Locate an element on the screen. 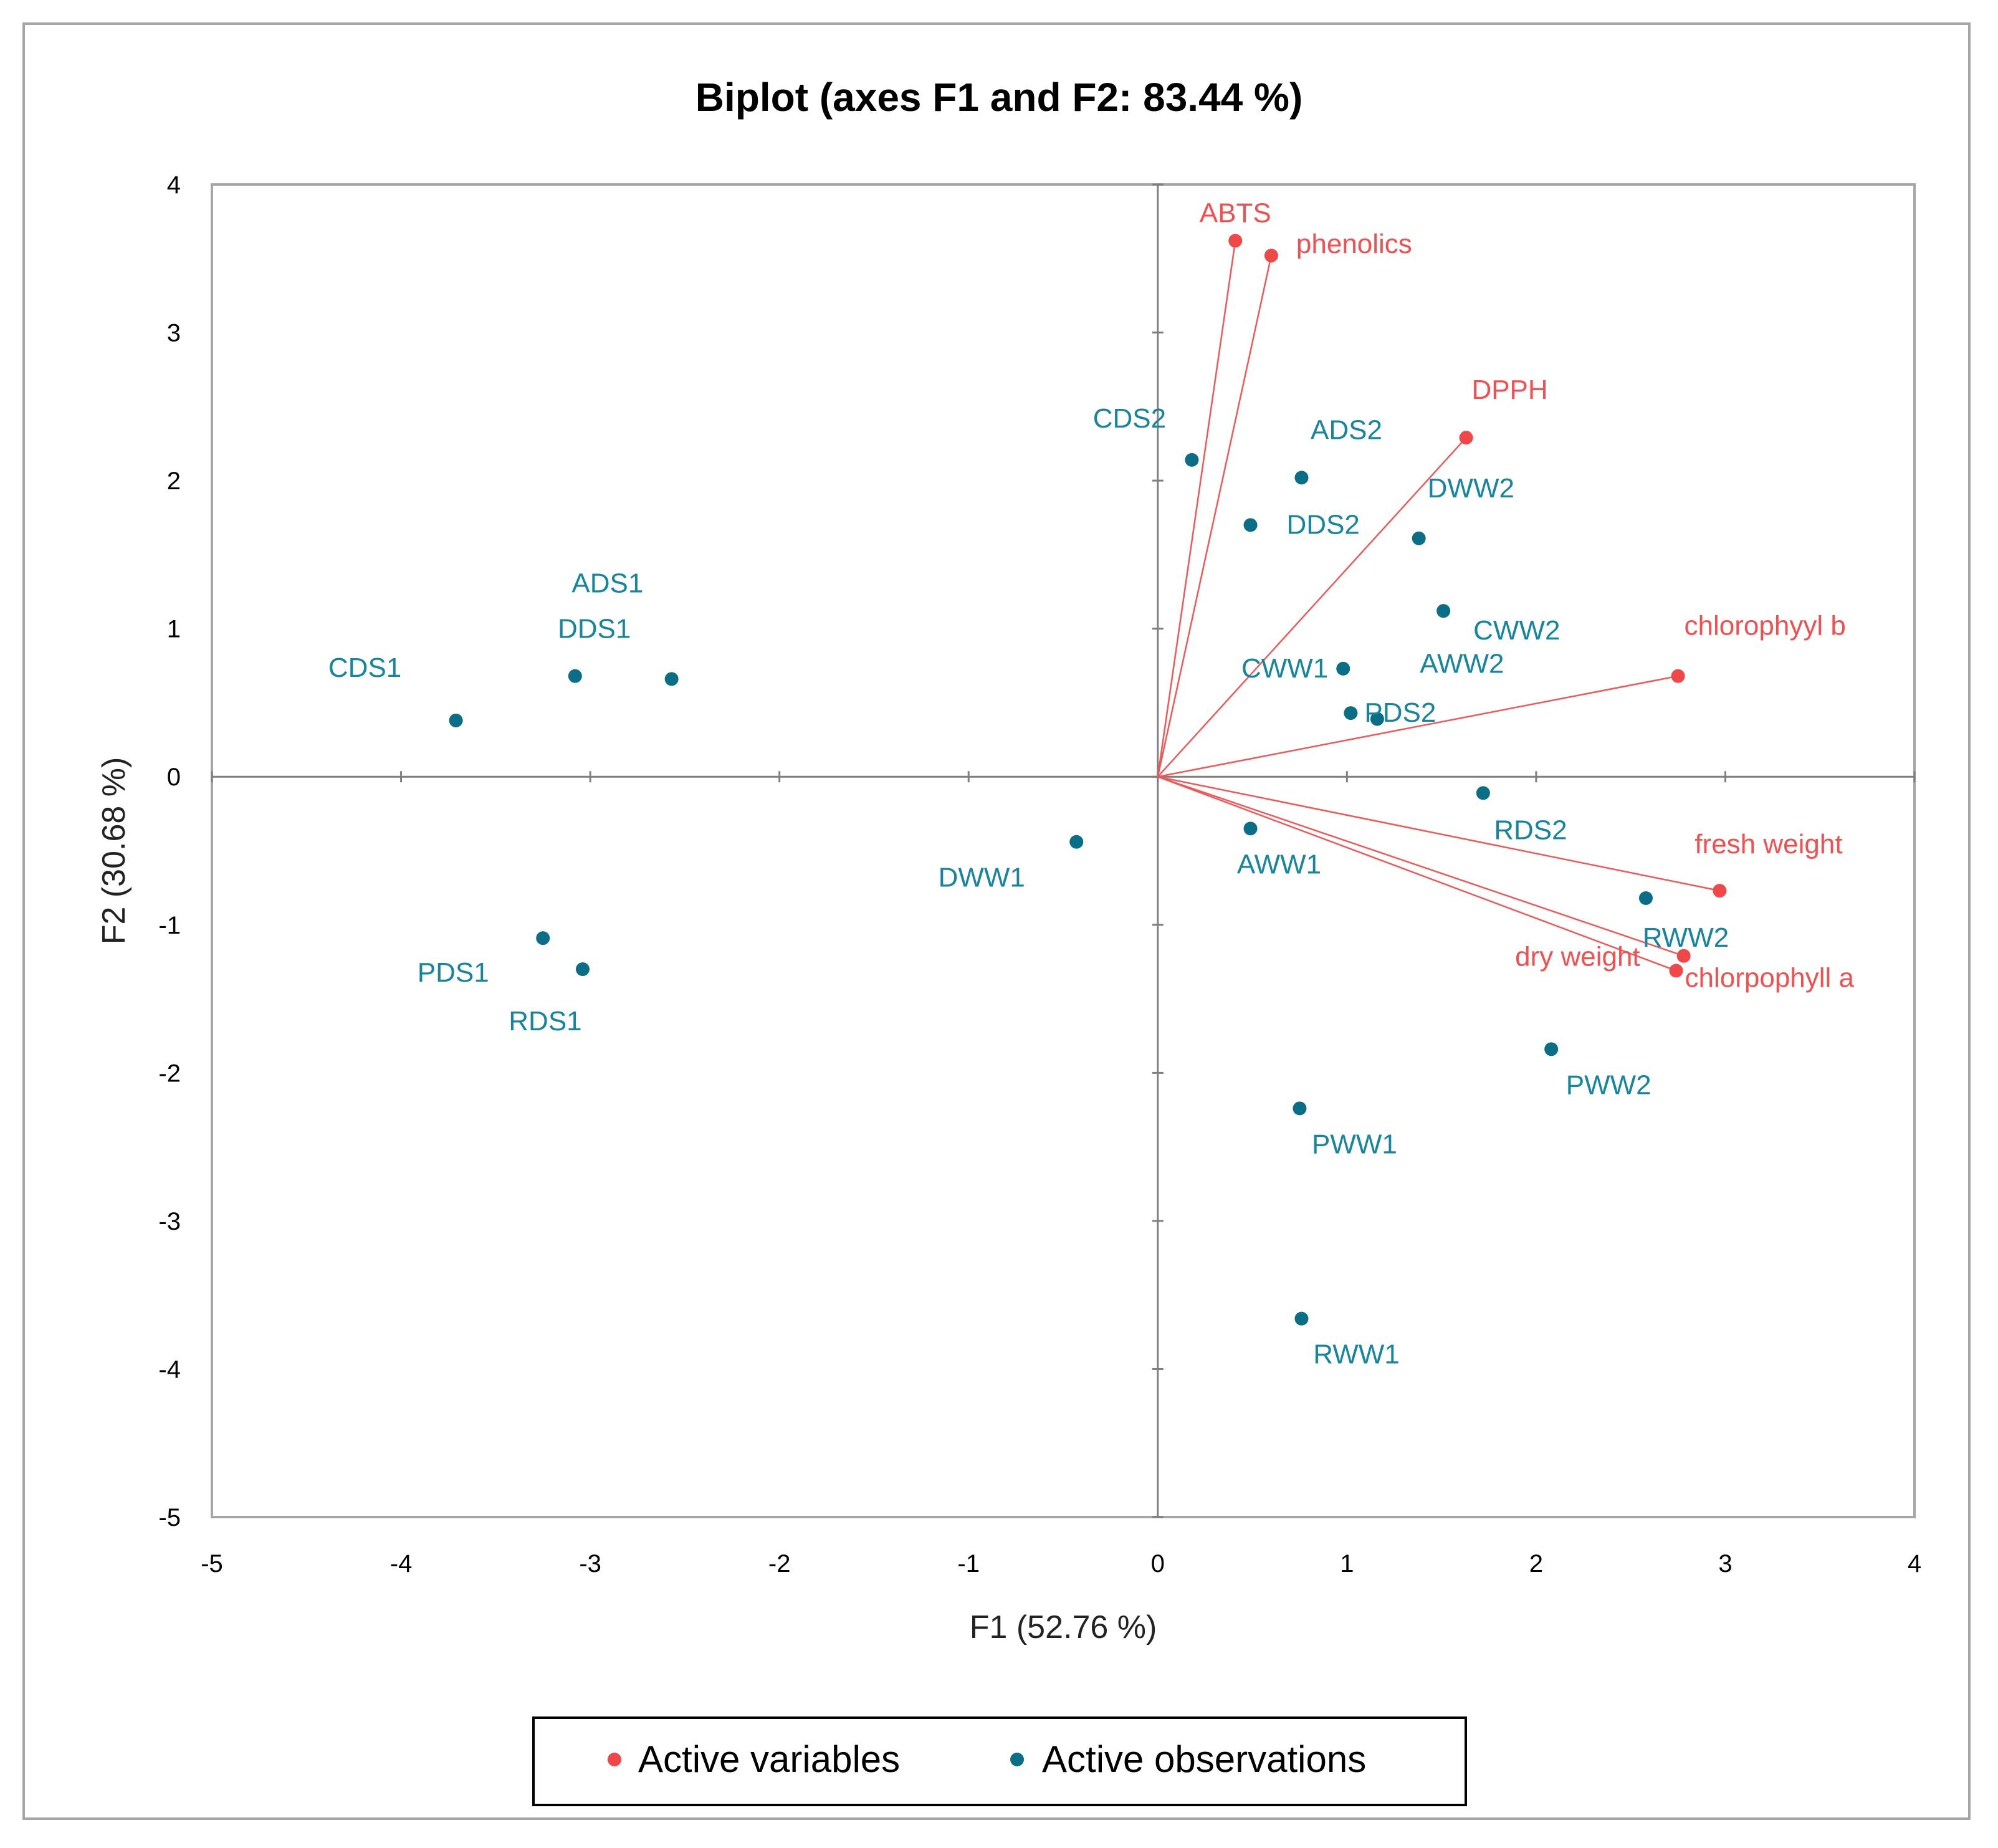 The width and height of the screenshot is (1998, 1848). variable-label-phenolics: phenolics is located at coordinates (1354, 244).